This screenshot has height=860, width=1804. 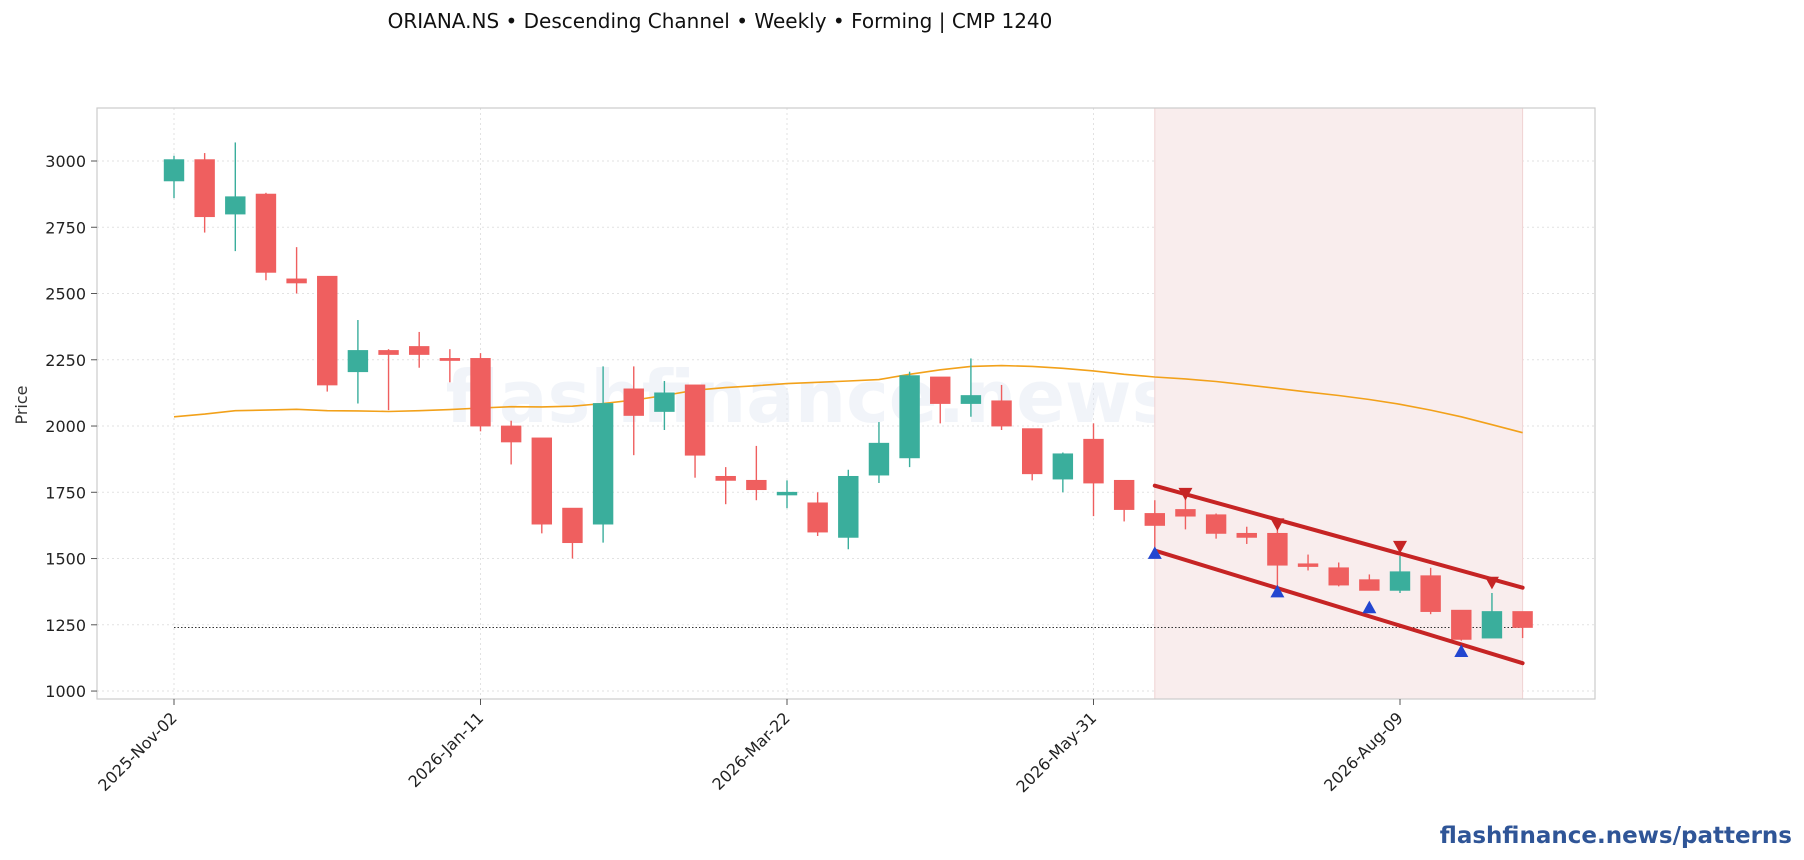 What do you see at coordinates (65, 492) in the screenshot?
I see `y-tick-label: 1750` at bounding box center [65, 492].